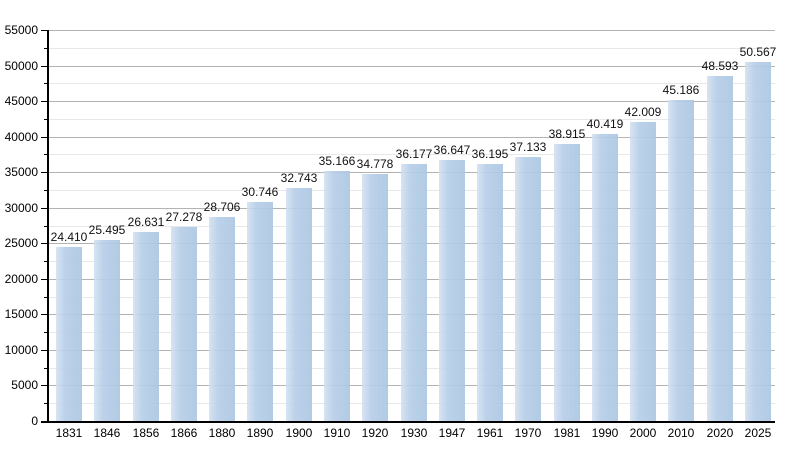  Describe the element at coordinates (21, 101) in the screenshot. I see `y-tick-label: 45000` at that location.